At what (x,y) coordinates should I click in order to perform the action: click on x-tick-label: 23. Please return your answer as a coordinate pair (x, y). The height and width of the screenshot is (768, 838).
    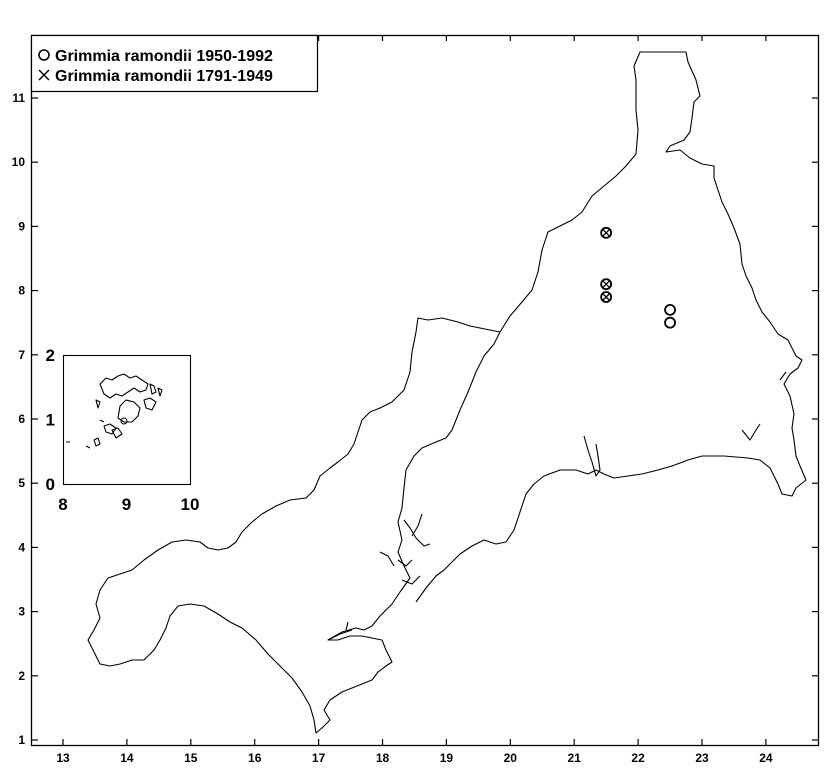
    Looking at the image, I should click on (702, 758).